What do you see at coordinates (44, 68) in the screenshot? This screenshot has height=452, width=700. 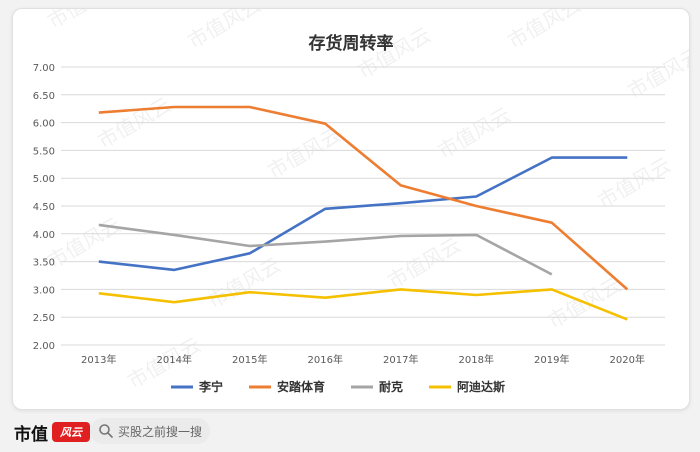 I see `y-tick-label: 7.00` at bounding box center [44, 68].